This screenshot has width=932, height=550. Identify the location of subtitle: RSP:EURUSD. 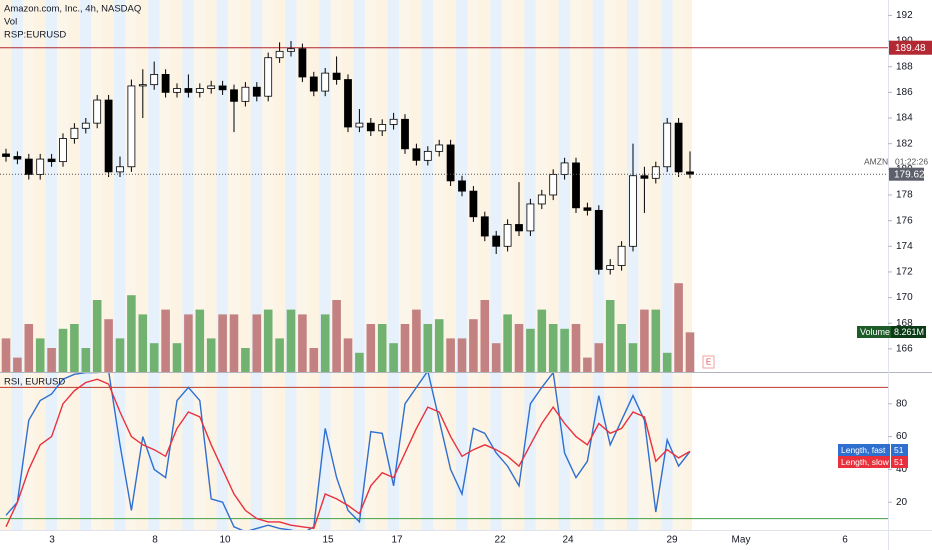
(35, 35).